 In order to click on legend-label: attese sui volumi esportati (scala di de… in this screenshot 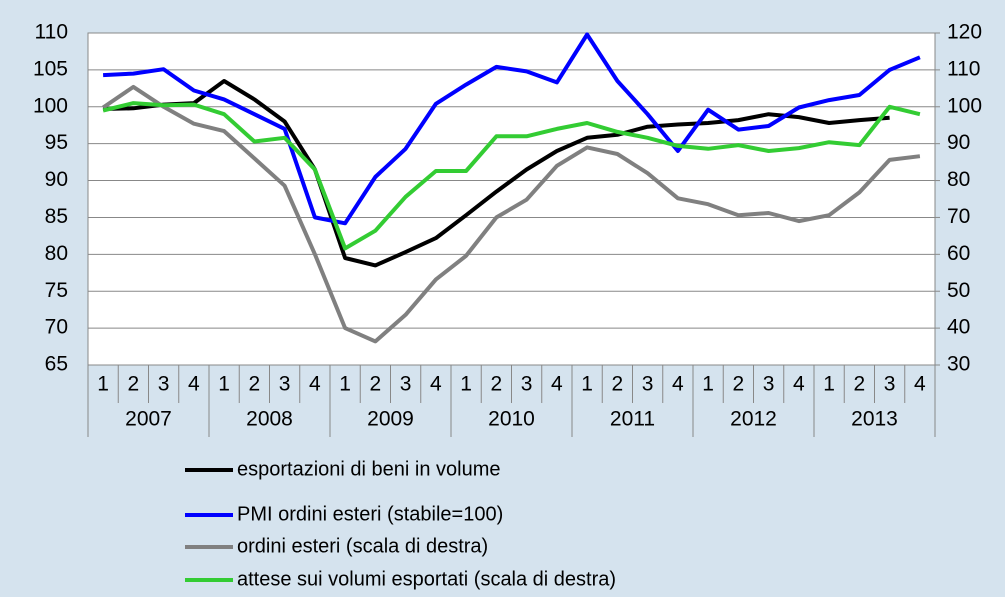, I will do `click(426, 579)`.